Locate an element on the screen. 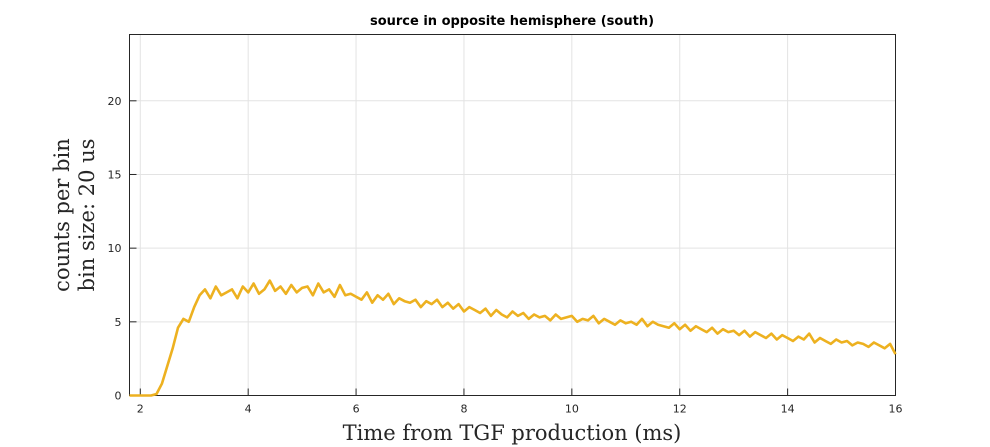  y-axis-label-line-2: bin size: 20 us is located at coordinates (87, 215).